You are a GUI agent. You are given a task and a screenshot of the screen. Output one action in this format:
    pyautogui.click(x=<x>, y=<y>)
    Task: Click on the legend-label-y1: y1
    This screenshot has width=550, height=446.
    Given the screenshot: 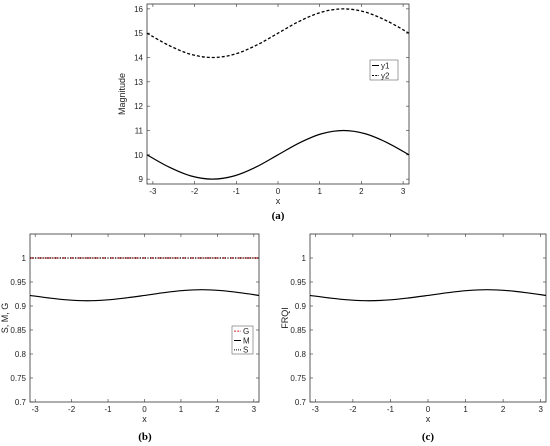 What is the action you would take?
    pyautogui.click(x=385, y=65)
    